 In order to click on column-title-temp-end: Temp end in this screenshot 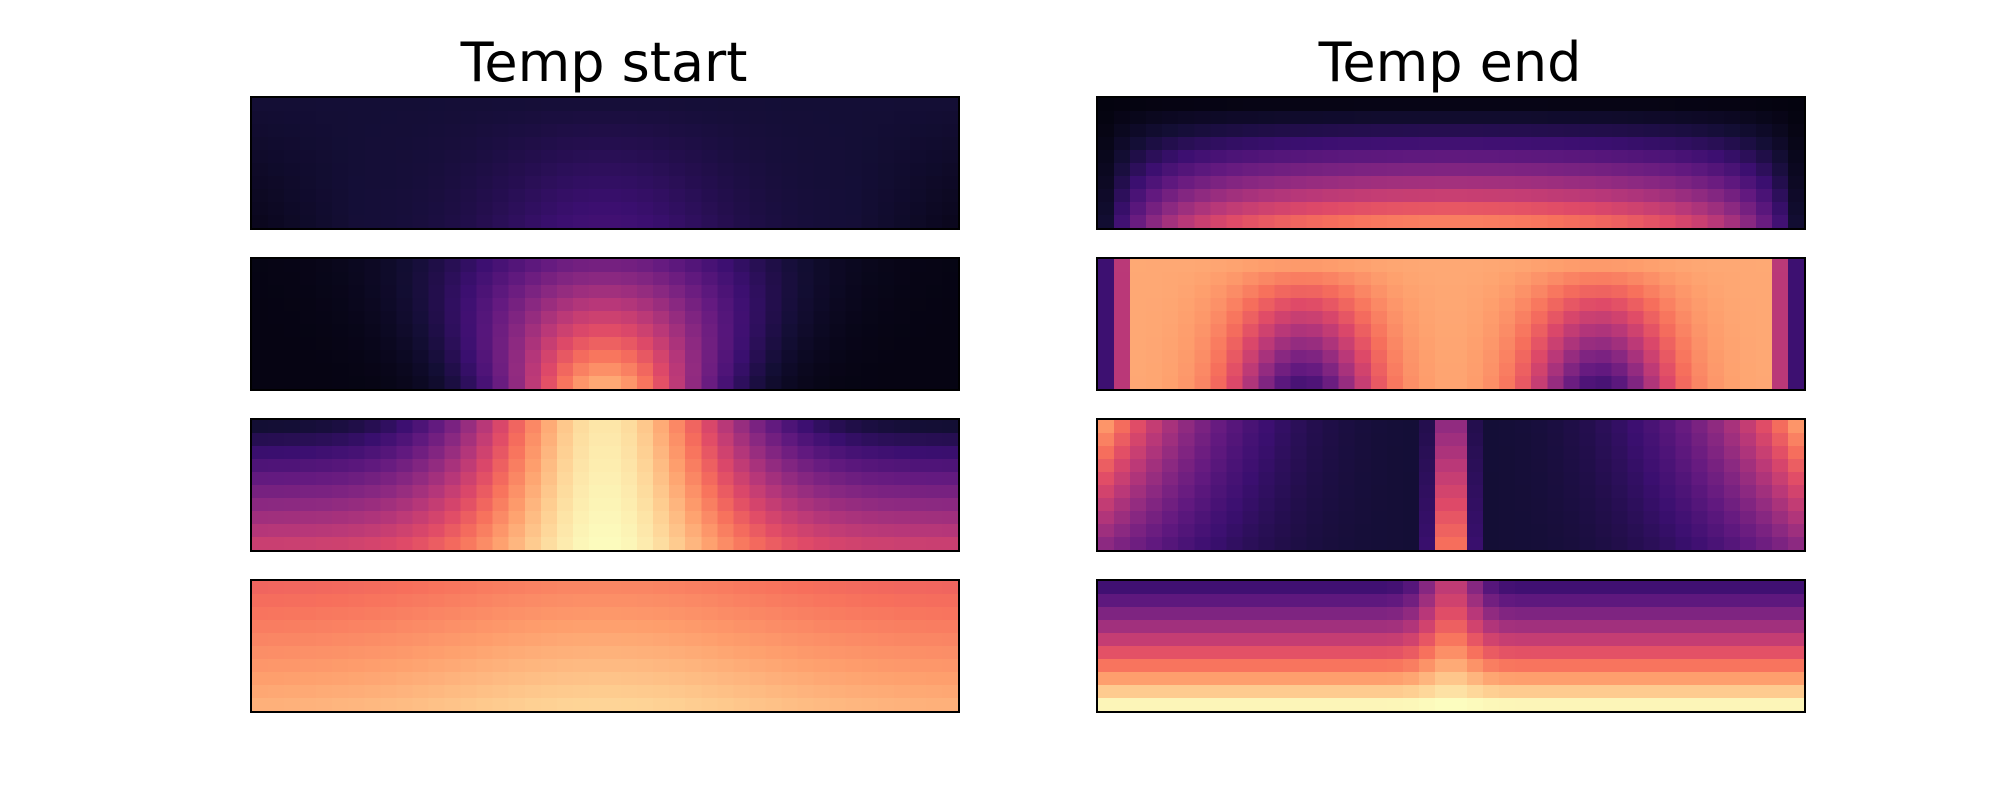, I will do `click(1450, 62)`.